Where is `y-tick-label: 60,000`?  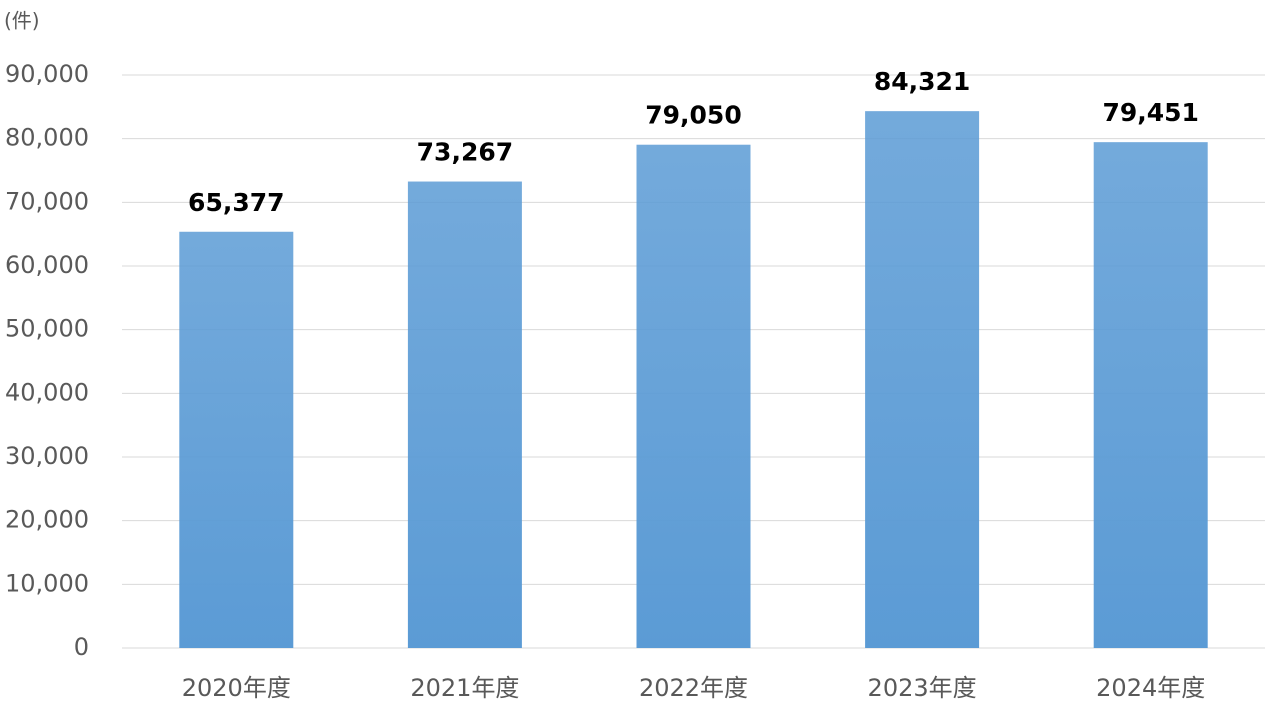
y-tick-label: 60,000 is located at coordinates (47, 265).